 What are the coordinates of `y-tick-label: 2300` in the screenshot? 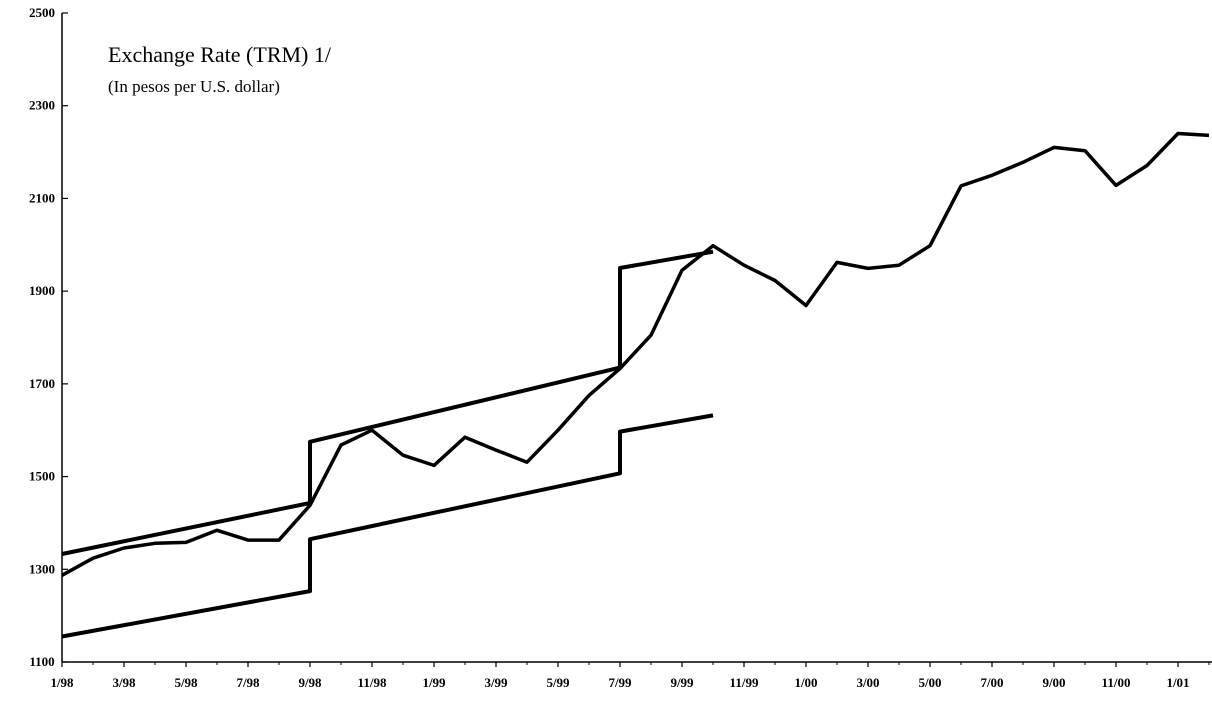 It's located at (42, 105).